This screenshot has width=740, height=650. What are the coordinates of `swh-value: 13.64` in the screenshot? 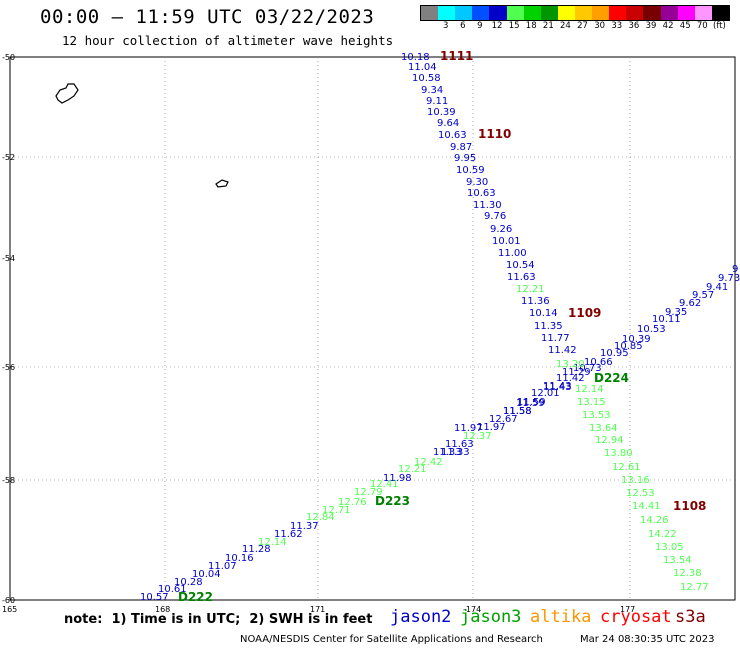 It's located at (603, 428).